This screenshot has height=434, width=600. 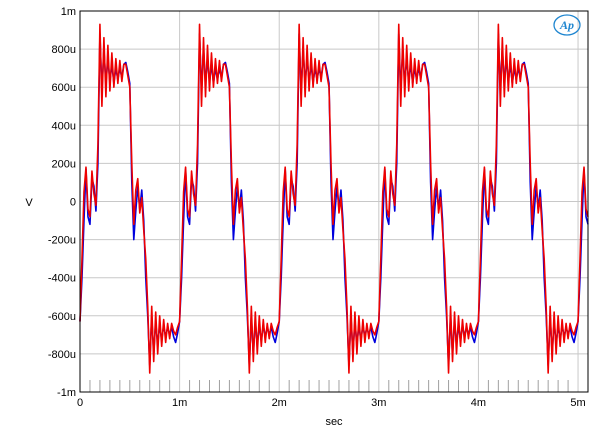 I want to click on logo-ellipse, so click(x=567, y=25).